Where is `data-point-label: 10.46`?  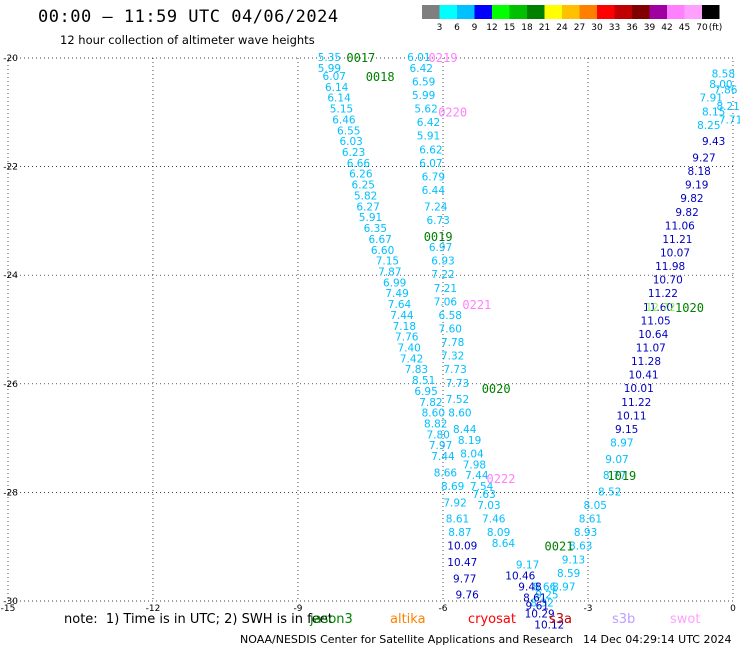
data-point-label: 10.46 is located at coordinates (520, 577).